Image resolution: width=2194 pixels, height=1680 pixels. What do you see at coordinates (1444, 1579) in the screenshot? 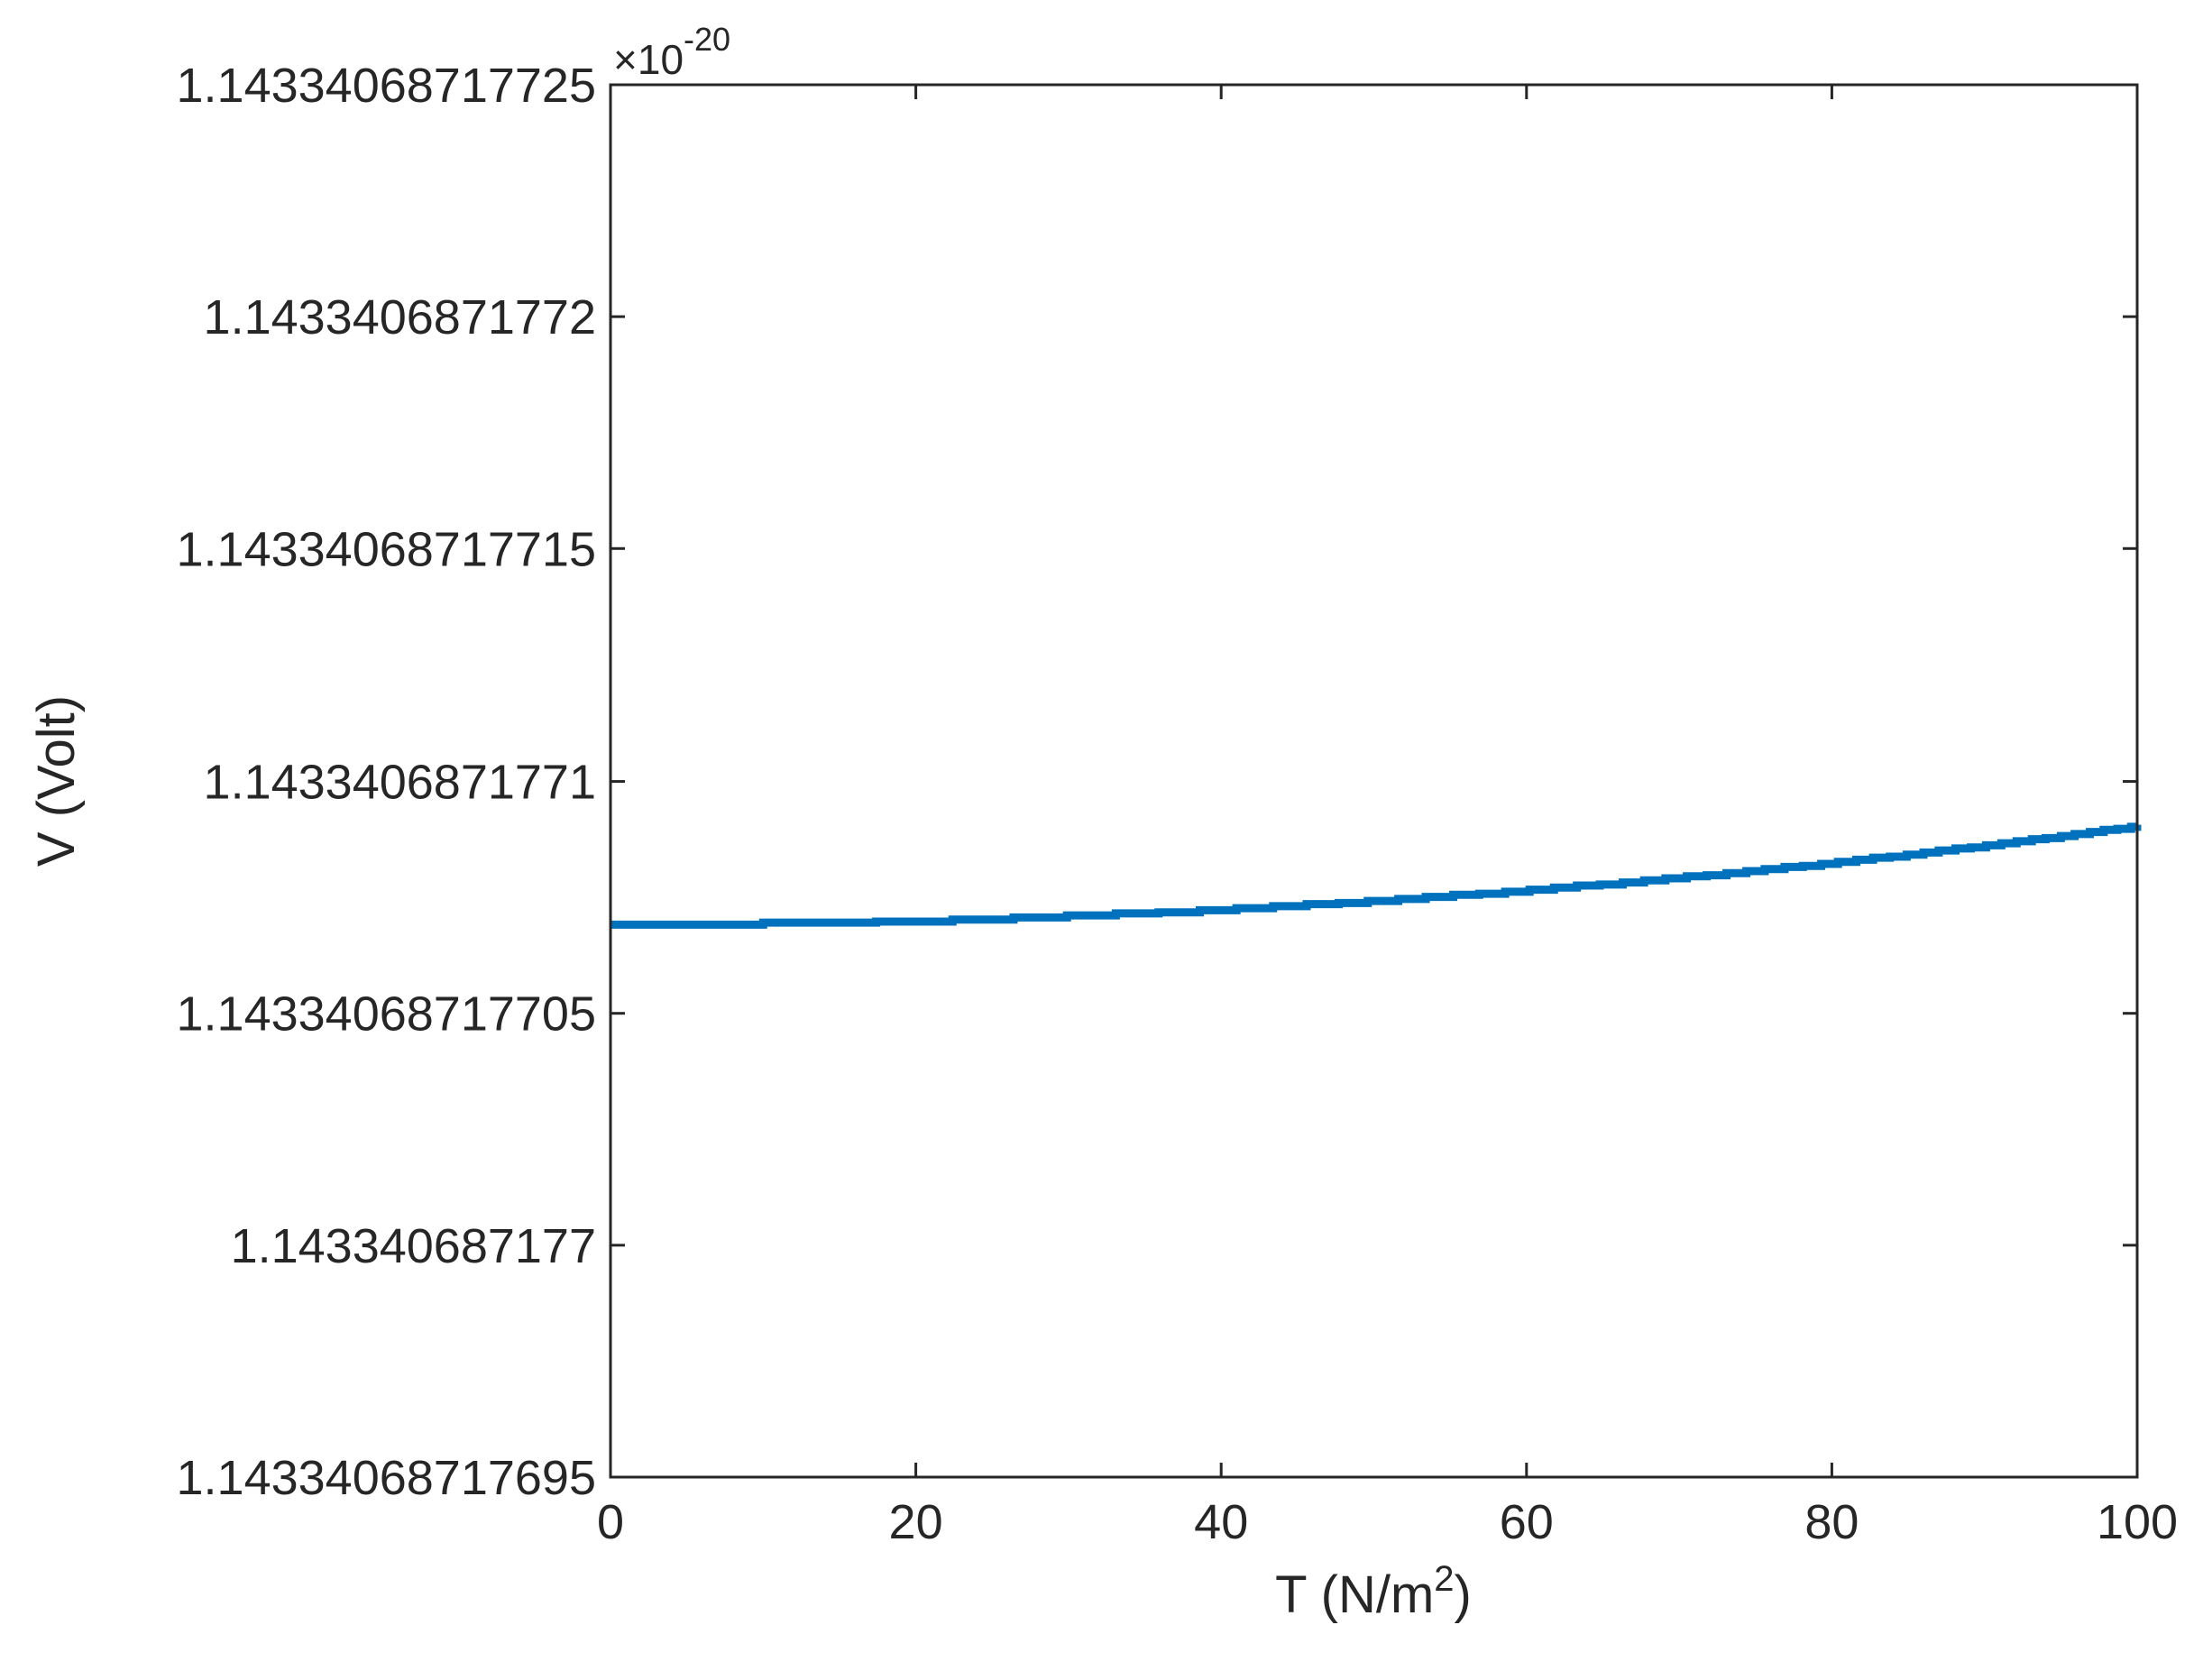
I see `x-axis-label-superscript: 2` at bounding box center [1444, 1579].